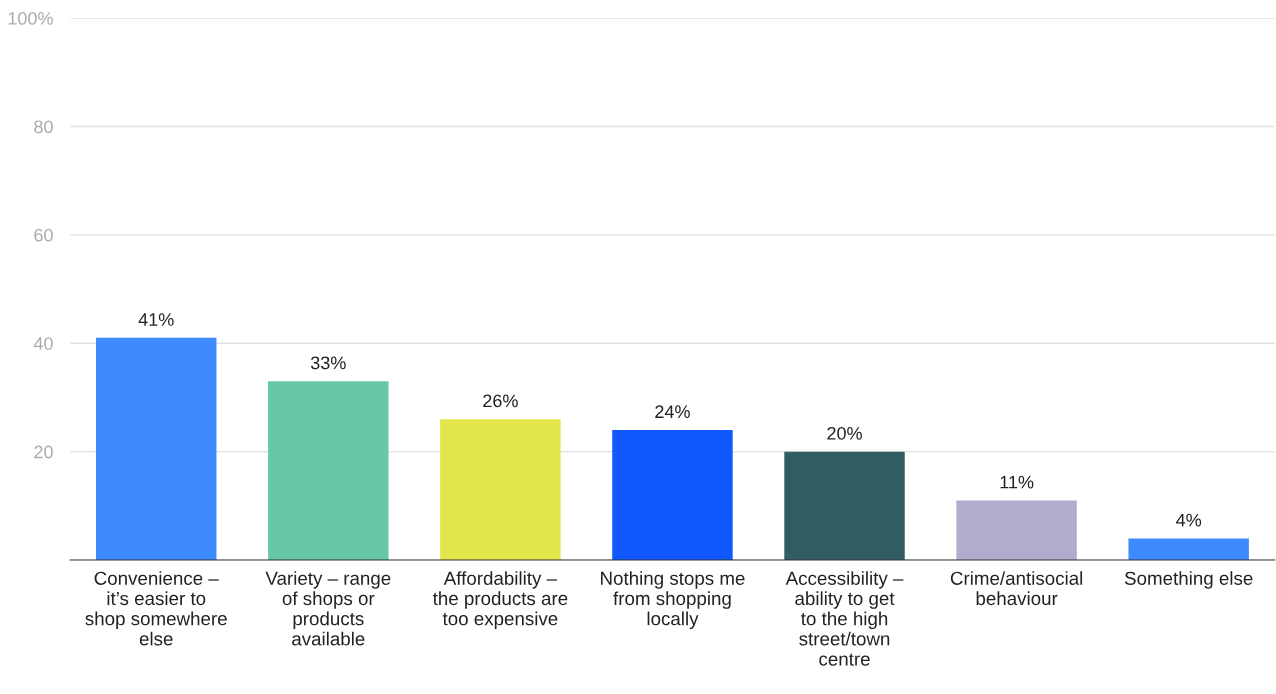 The width and height of the screenshot is (1276, 694). I want to click on data-label: 24%, so click(672, 411).